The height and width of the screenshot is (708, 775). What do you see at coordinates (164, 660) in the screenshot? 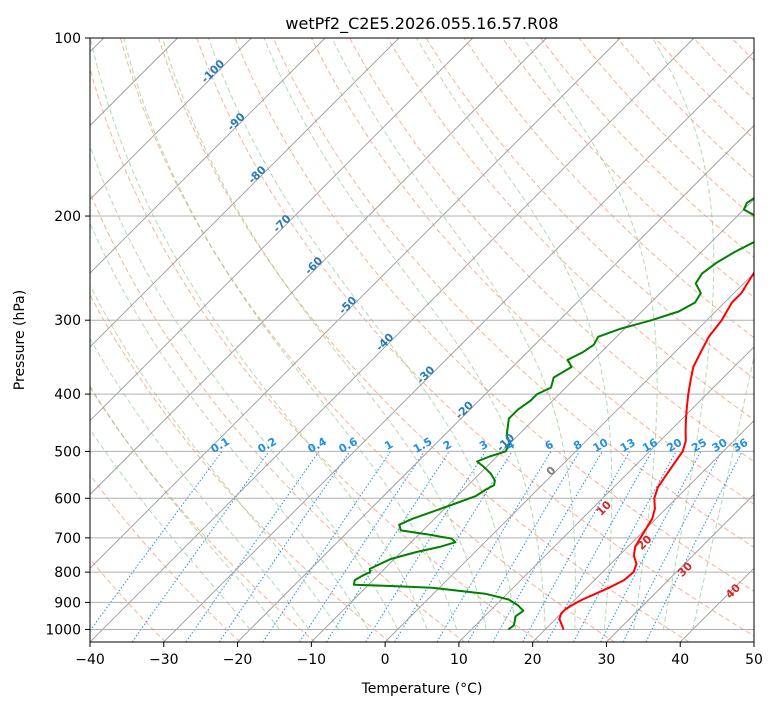
I see `x-tick-label: −30` at bounding box center [164, 660].